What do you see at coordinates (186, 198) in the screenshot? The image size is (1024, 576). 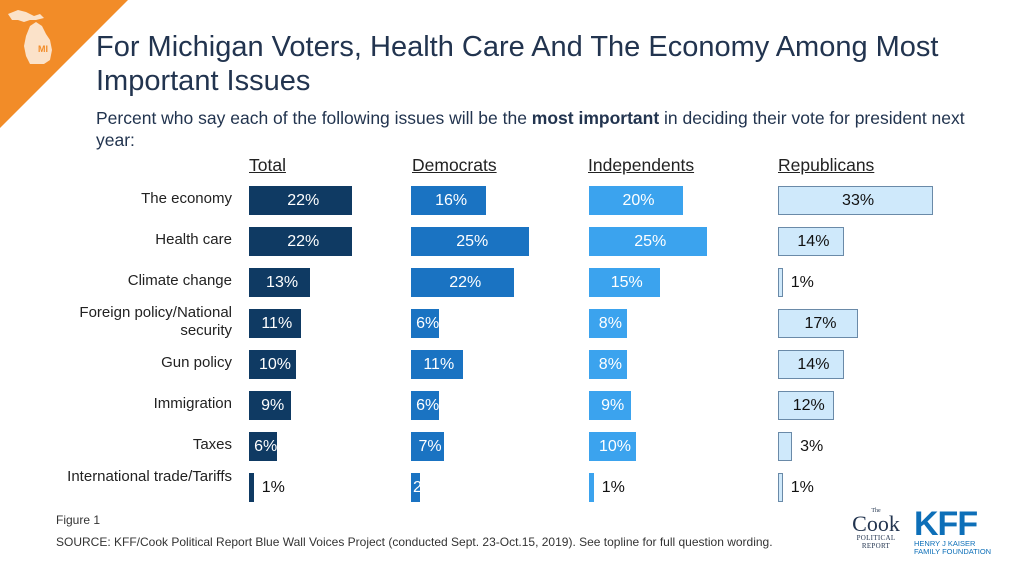 I see `category-label: The economy` at bounding box center [186, 198].